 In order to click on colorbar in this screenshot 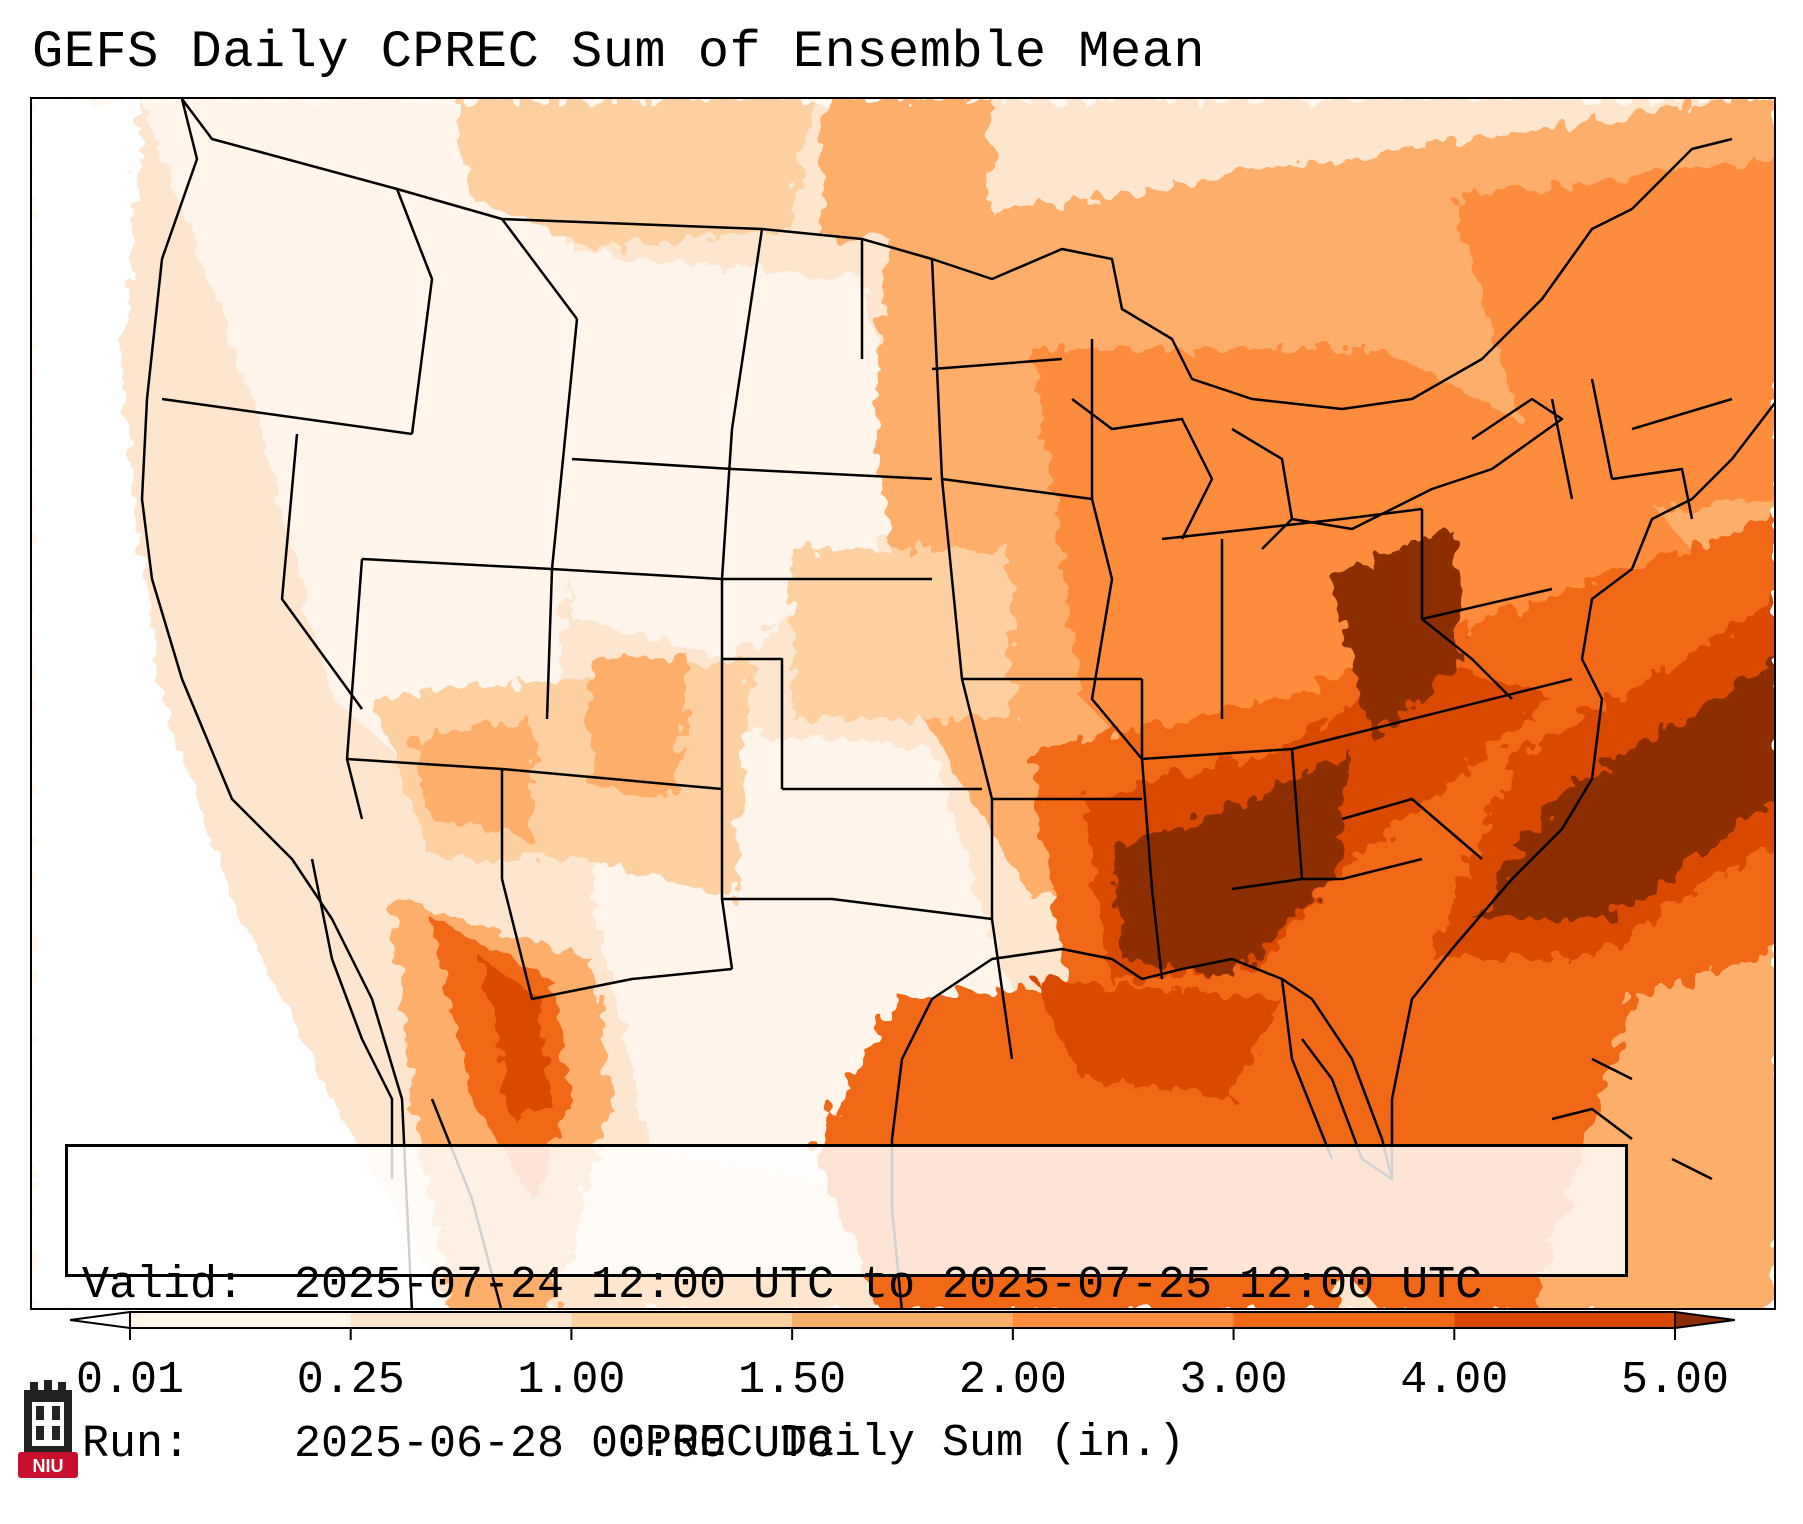, I will do `click(902, 1325)`.